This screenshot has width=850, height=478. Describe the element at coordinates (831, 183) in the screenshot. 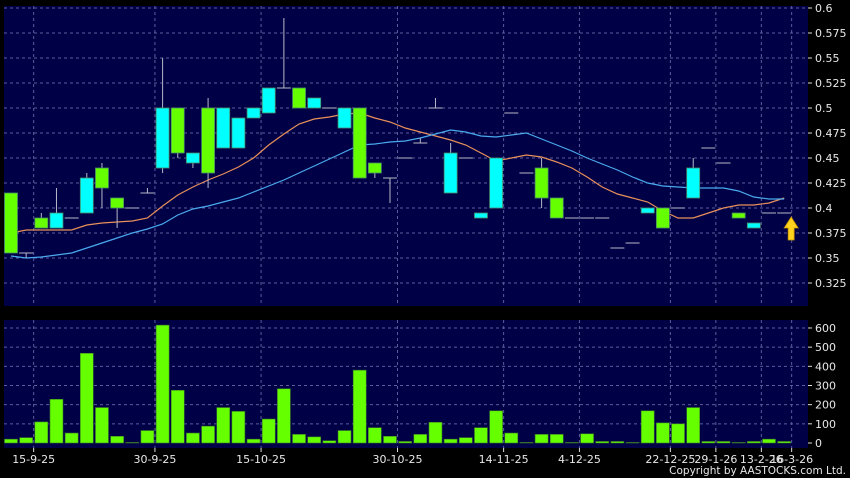

I see `price-tick-label: 0.425` at that location.